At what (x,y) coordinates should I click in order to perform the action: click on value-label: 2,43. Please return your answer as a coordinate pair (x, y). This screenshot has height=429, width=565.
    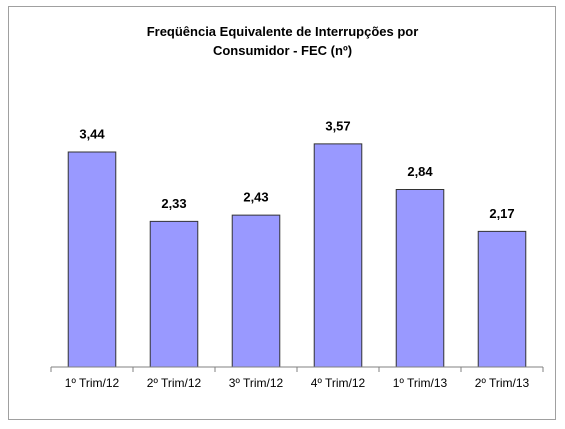
    Looking at the image, I should click on (255, 197).